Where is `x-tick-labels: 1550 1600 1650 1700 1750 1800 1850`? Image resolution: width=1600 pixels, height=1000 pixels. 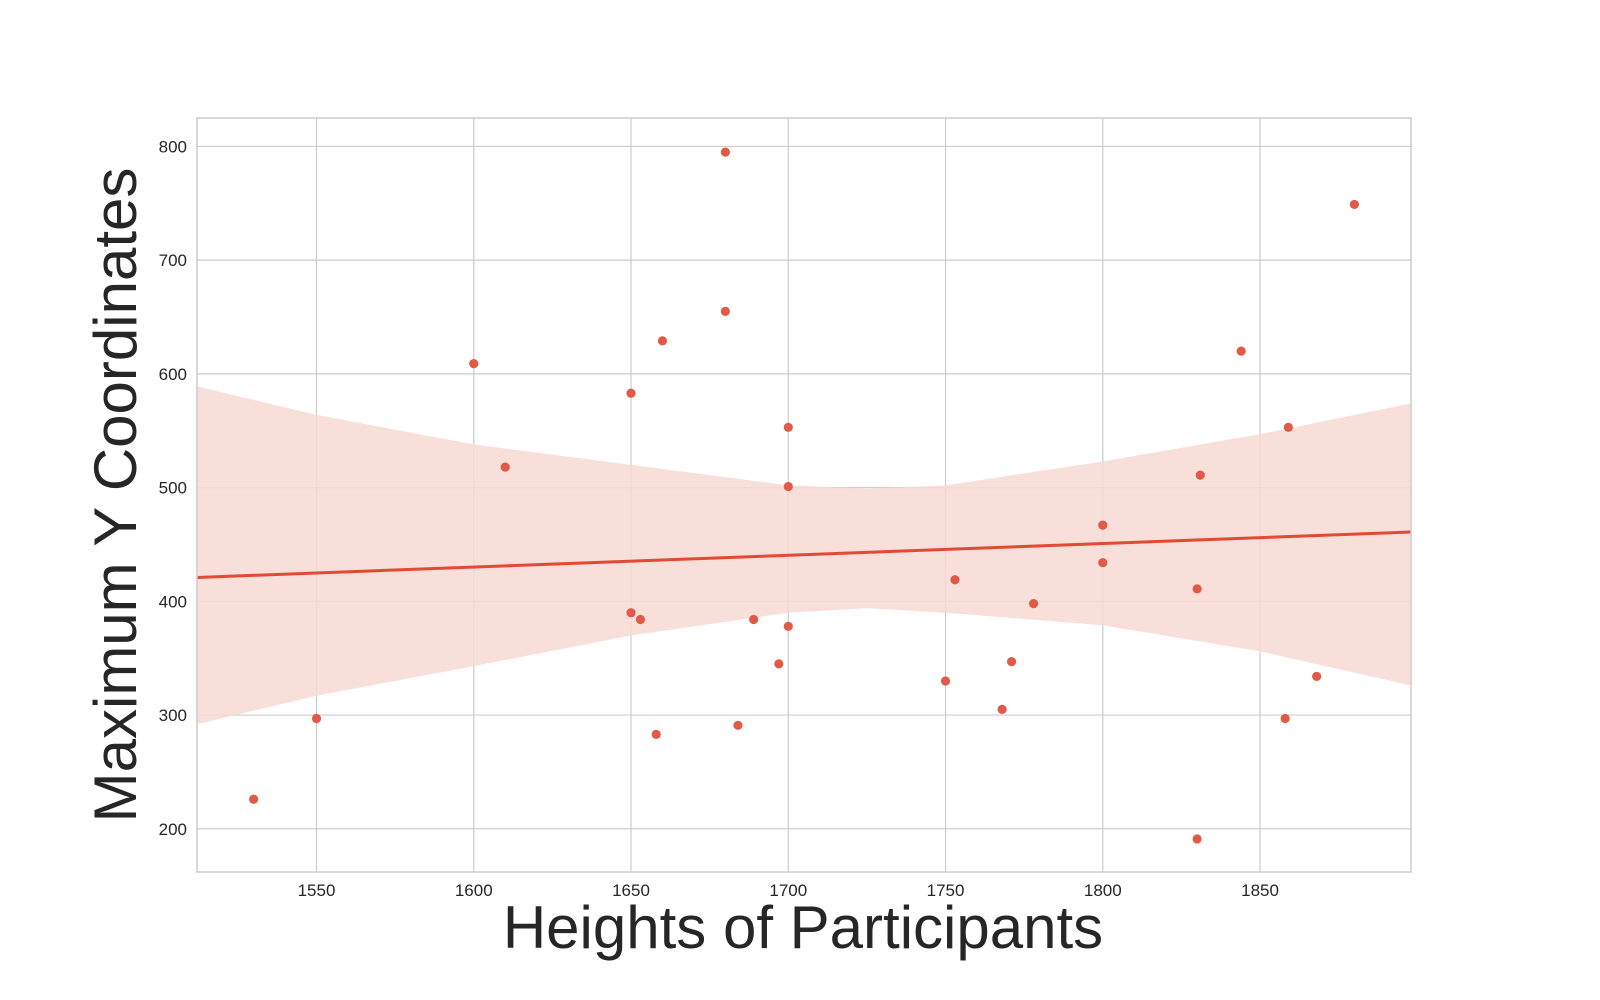
x-tick-labels: 1550 1600 1650 1700 1750 1800 1850 is located at coordinates (788, 890).